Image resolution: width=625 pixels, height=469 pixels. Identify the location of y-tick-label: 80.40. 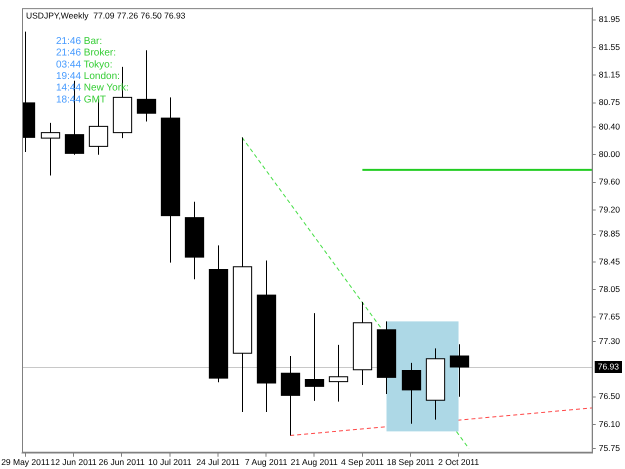
(609, 126).